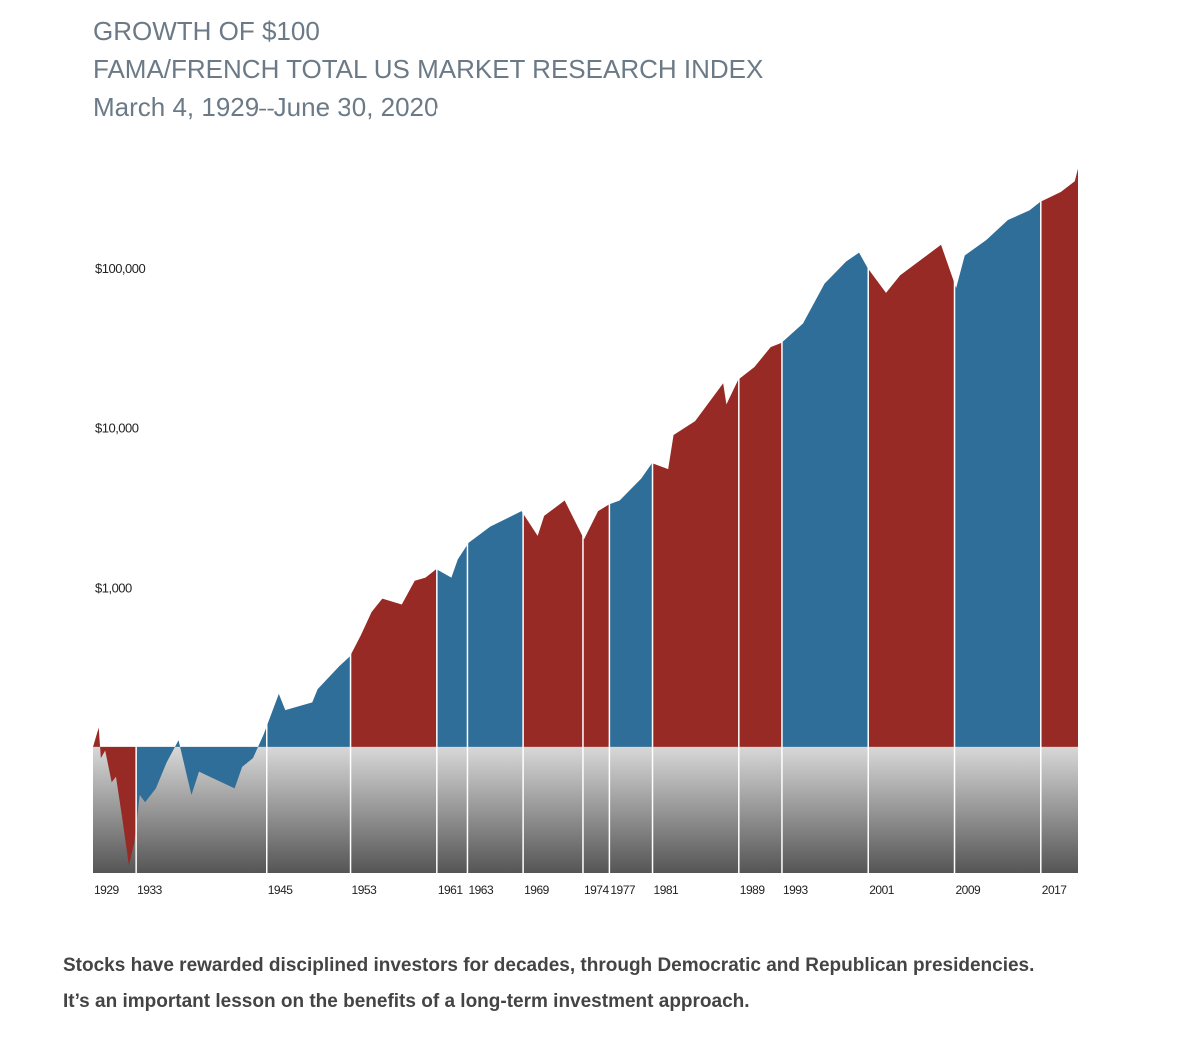 The image size is (1200, 1043). What do you see at coordinates (481, 890) in the screenshot?
I see `x-tick-label: 1963` at bounding box center [481, 890].